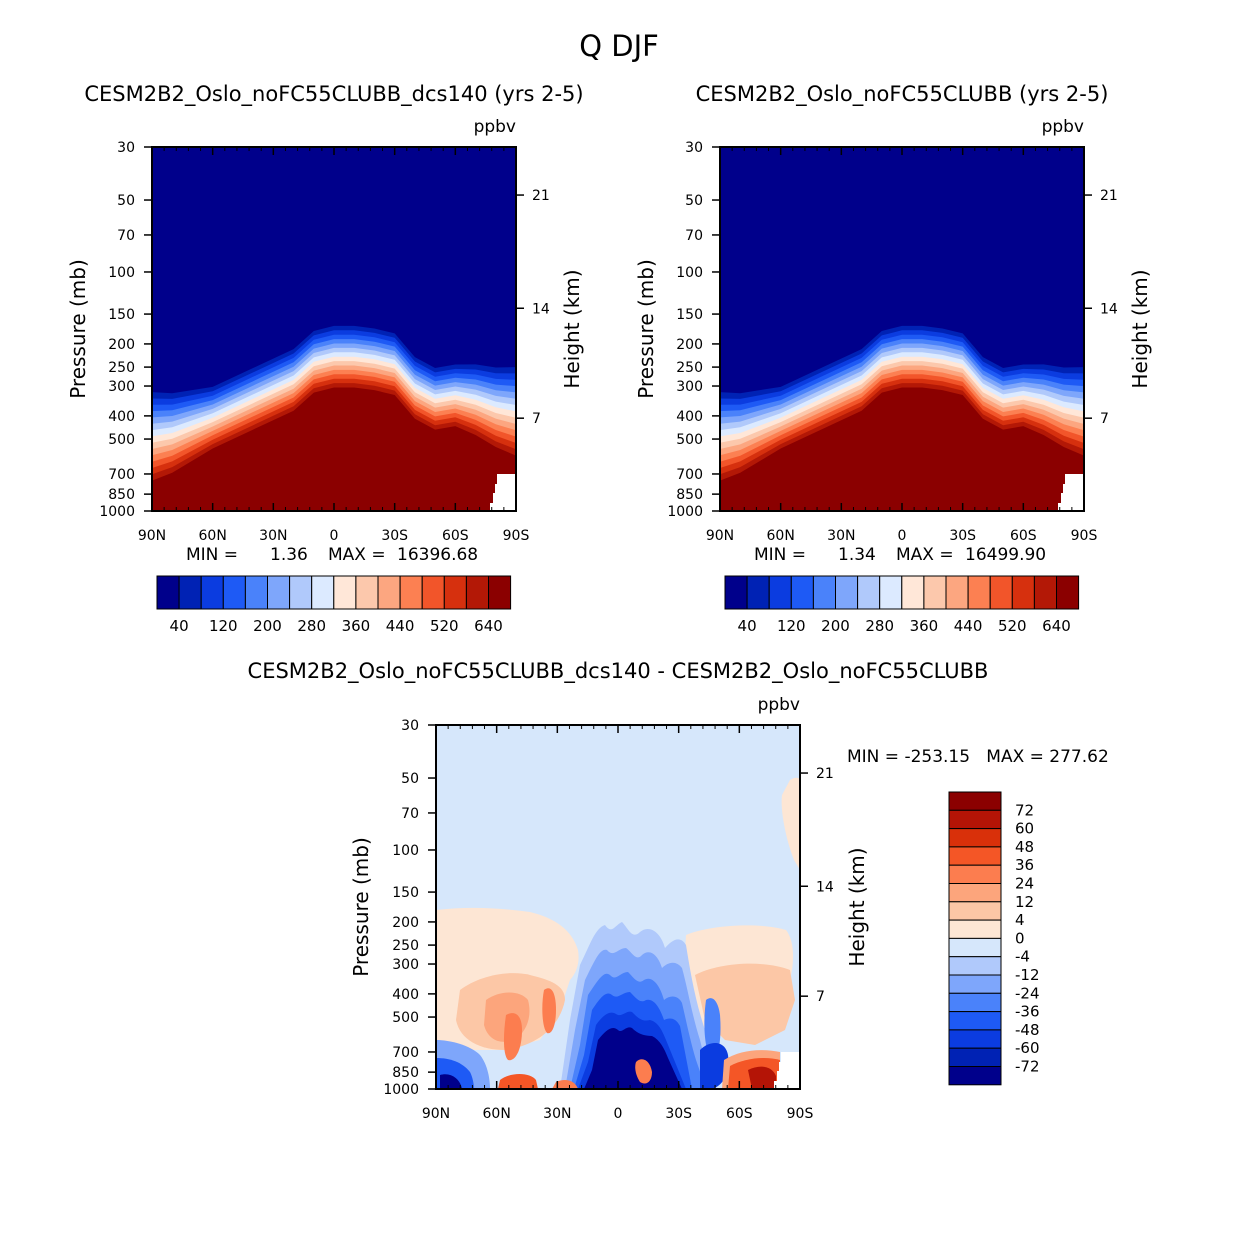 Image resolution: width=1238 pixels, height=1238 pixels. What do you see at coordinates (1023, 536) in the screenshot?
I see `x-tick-label: 60S` at bounding box center [1023, 536].